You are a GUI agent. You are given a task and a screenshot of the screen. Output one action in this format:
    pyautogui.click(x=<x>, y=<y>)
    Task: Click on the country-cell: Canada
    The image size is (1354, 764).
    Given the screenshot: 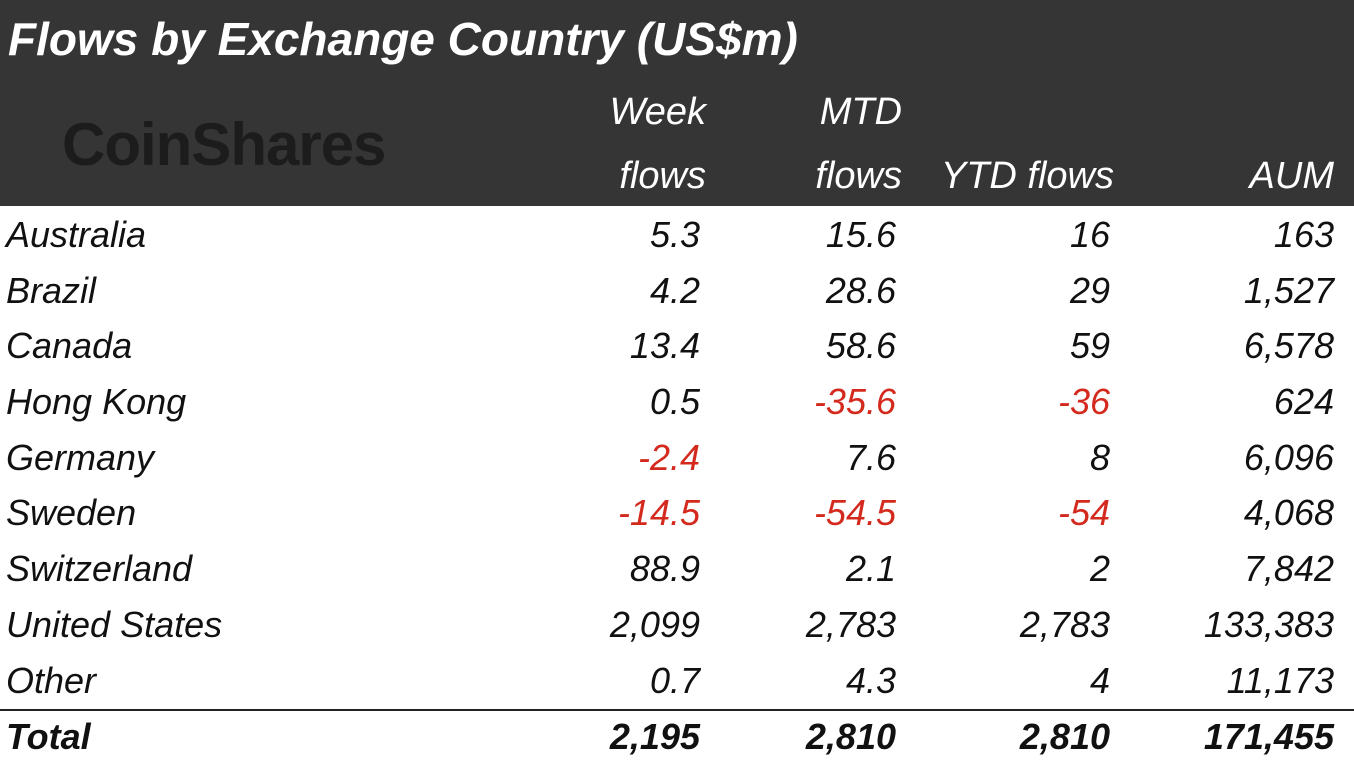 What is the action you would take?
    pyautogui.click(x=69, y=346)
    